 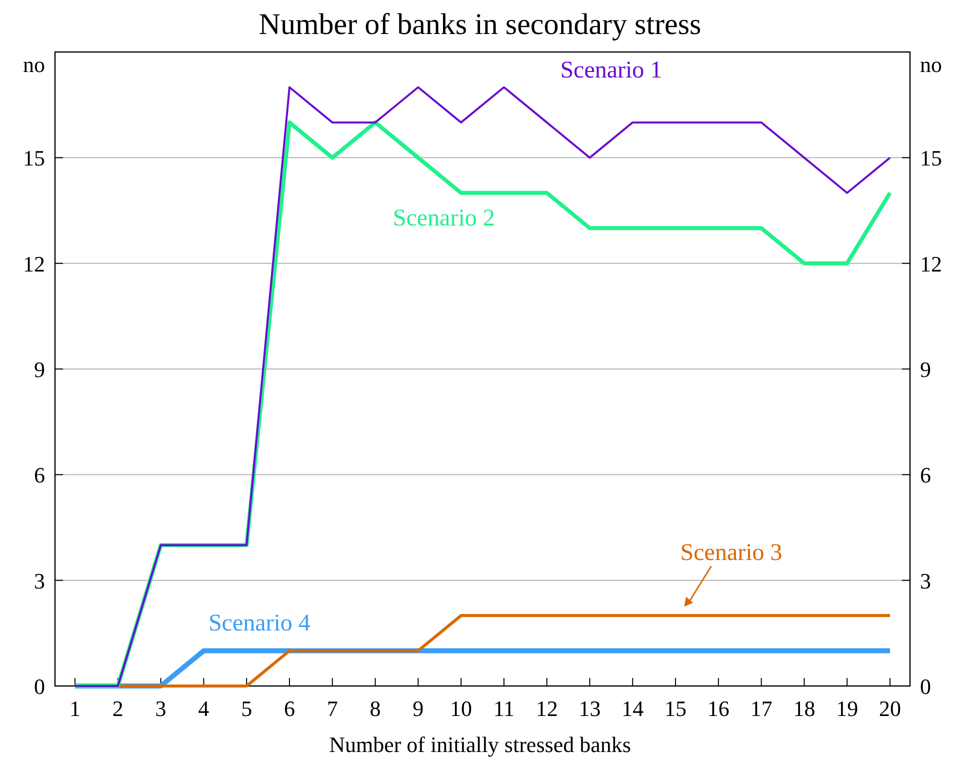 I want to click on x-tick-label: 11, so click(x=504, y=708).